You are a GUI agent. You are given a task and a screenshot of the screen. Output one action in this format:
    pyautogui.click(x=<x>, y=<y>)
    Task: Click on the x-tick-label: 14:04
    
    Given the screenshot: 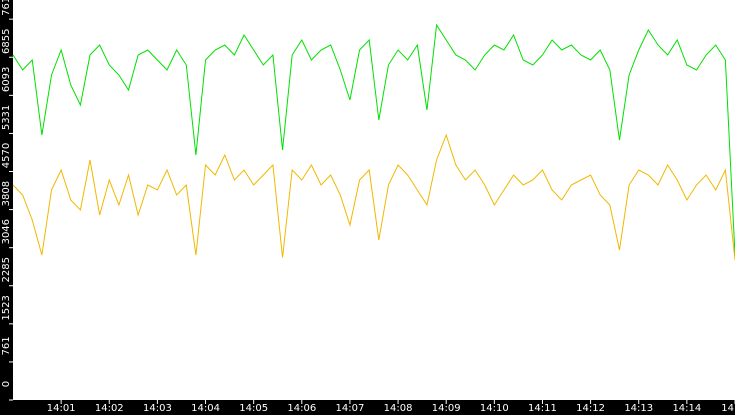 What is the action you would take?
    pyautogui.click(x=205, y=408)
    